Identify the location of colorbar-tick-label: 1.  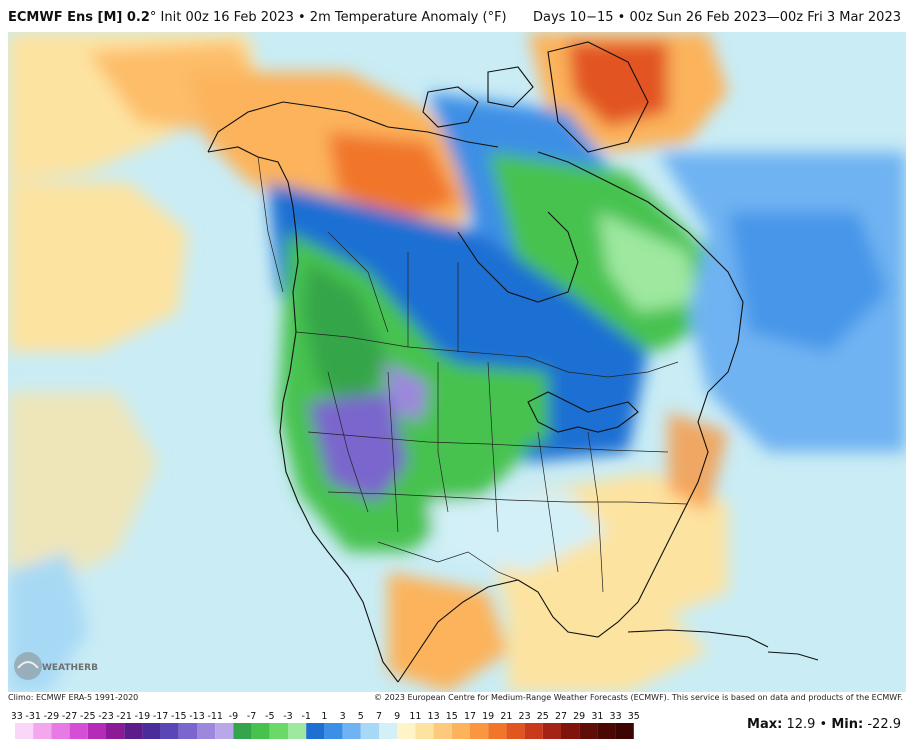
(324, 716).